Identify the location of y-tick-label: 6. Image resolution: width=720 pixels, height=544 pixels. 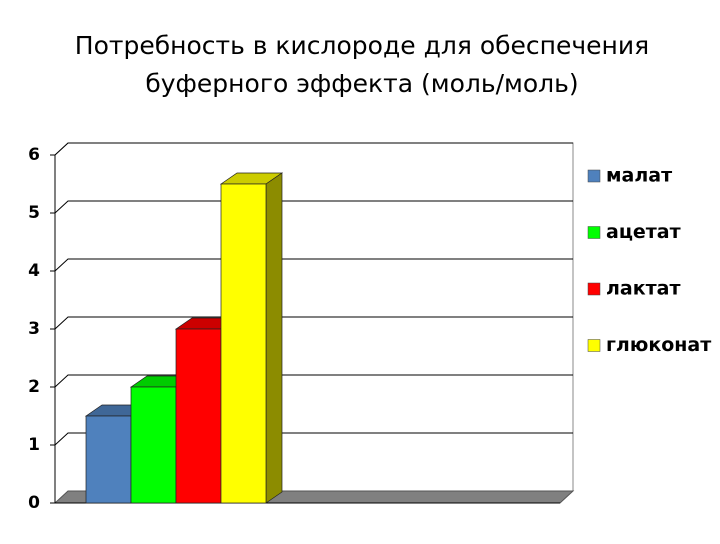
(34, 155).